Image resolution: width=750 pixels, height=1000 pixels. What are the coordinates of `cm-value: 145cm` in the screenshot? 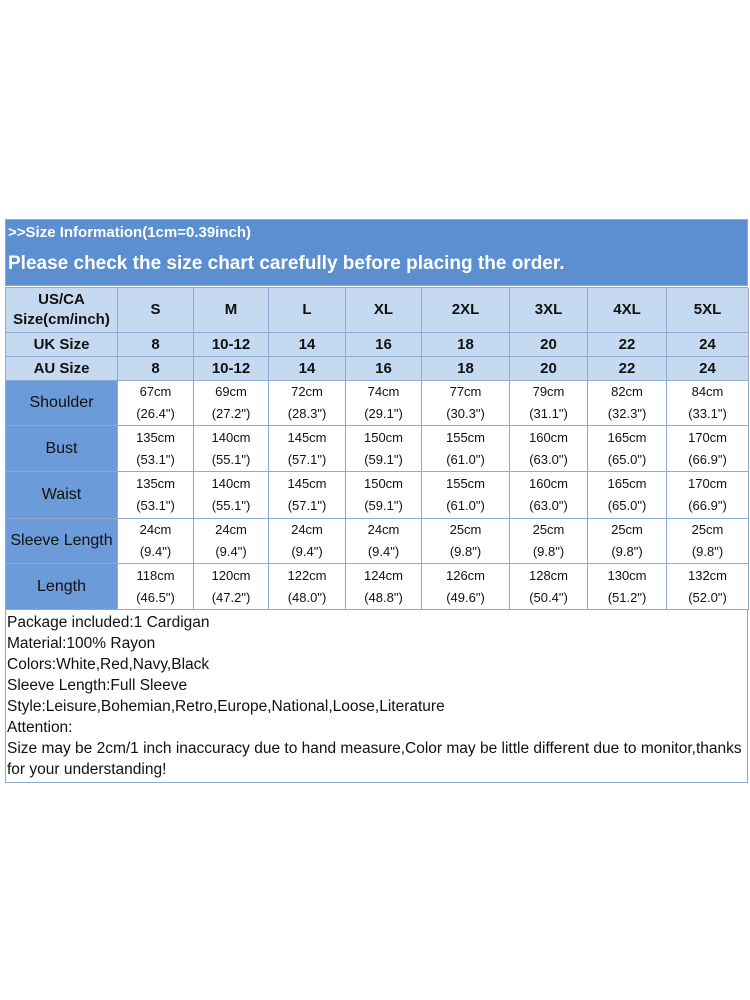 It's located at (307, 437).